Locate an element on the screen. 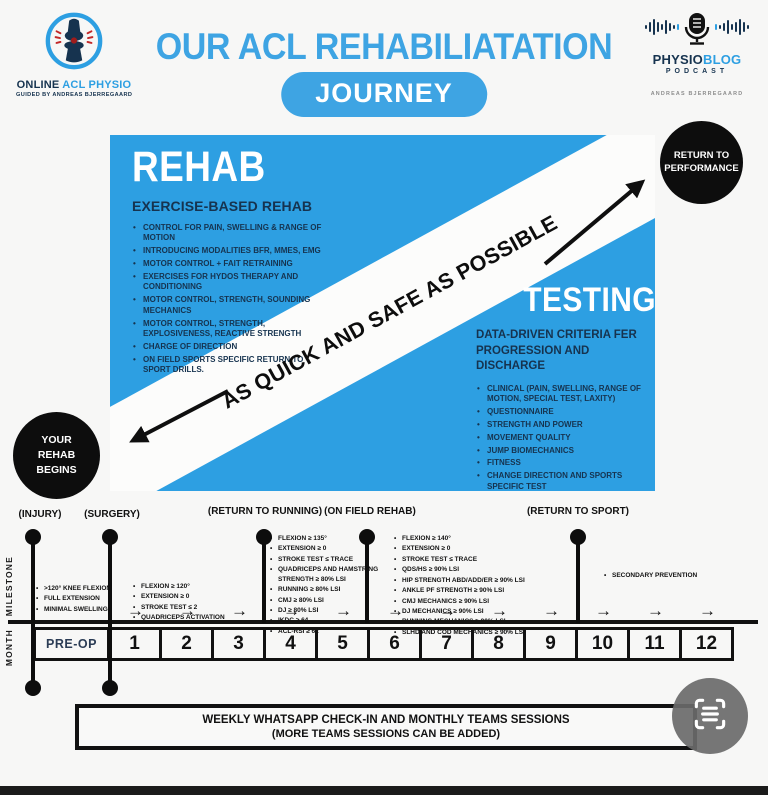 The height and width of the screenshot is (795, 768). milestone-item: DJ ≥ 80% LSI is located at coordinates (326, 611).